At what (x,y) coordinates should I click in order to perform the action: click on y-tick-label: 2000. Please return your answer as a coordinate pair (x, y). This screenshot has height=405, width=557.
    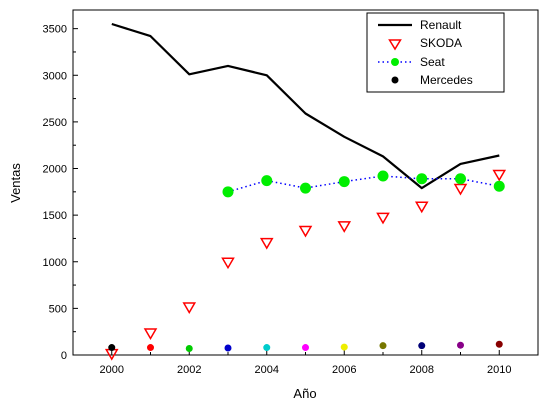
    Looking at the image, I should click on (55, 170).